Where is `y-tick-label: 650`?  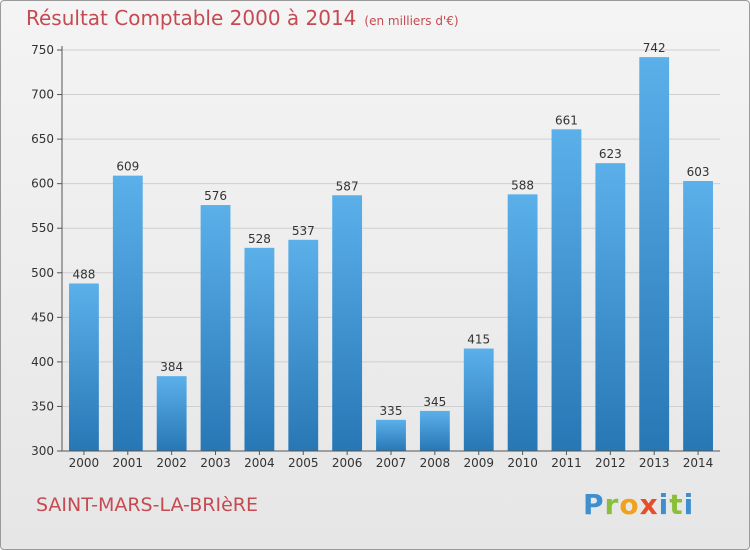 y-tick-label: 650 is located at coordinates (42, 139).